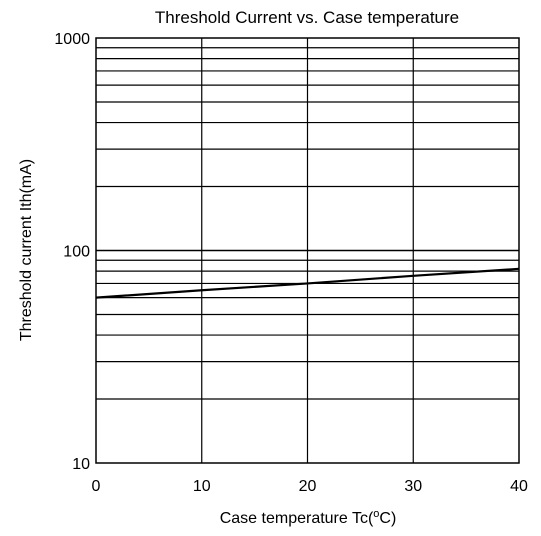  What do you see at coordinates (81, 464) in the screenshot?
I see `y-tick-label: 10` at bounding box center [81, 464].